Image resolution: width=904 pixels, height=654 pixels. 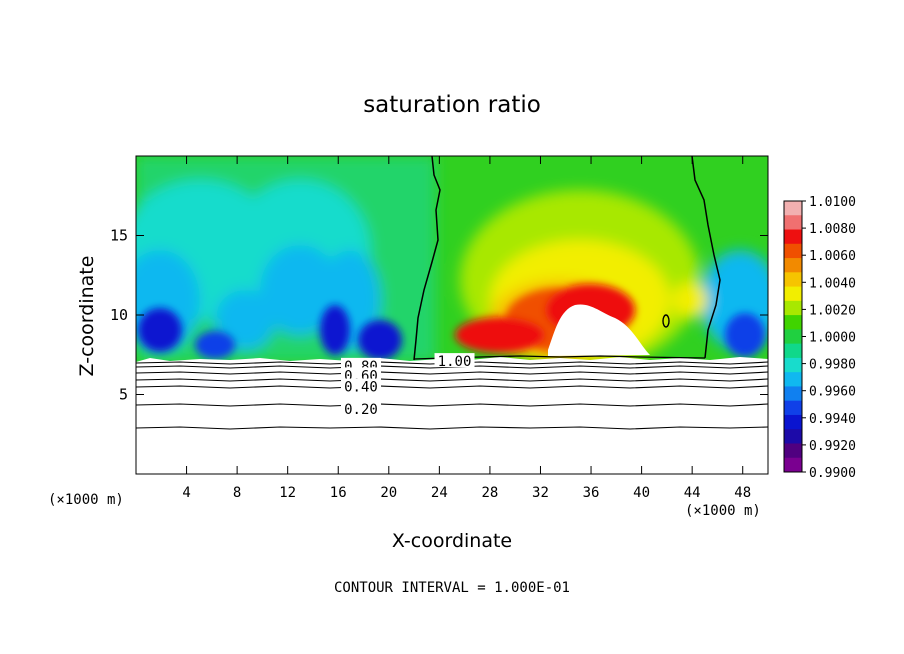 What do you see at coordinates (452, 541) in the screenshot?
I see `x-axis-label: X-coordinate` at bounding box center [452, 541].